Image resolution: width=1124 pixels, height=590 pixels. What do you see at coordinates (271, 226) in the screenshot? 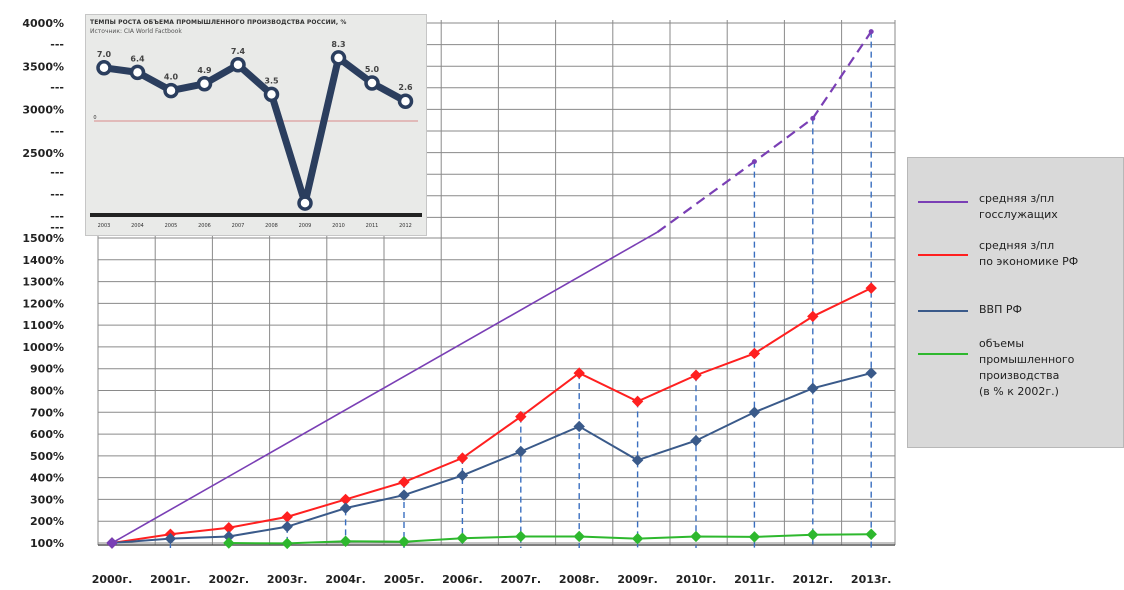
I see `inset-x-tick-label: 2008` at bounding box center [271, 226].